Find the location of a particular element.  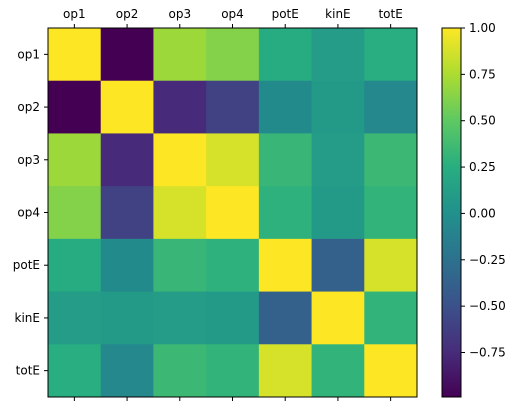

heatmap-cell-op3-kinE is located at coordinates (338, 160).